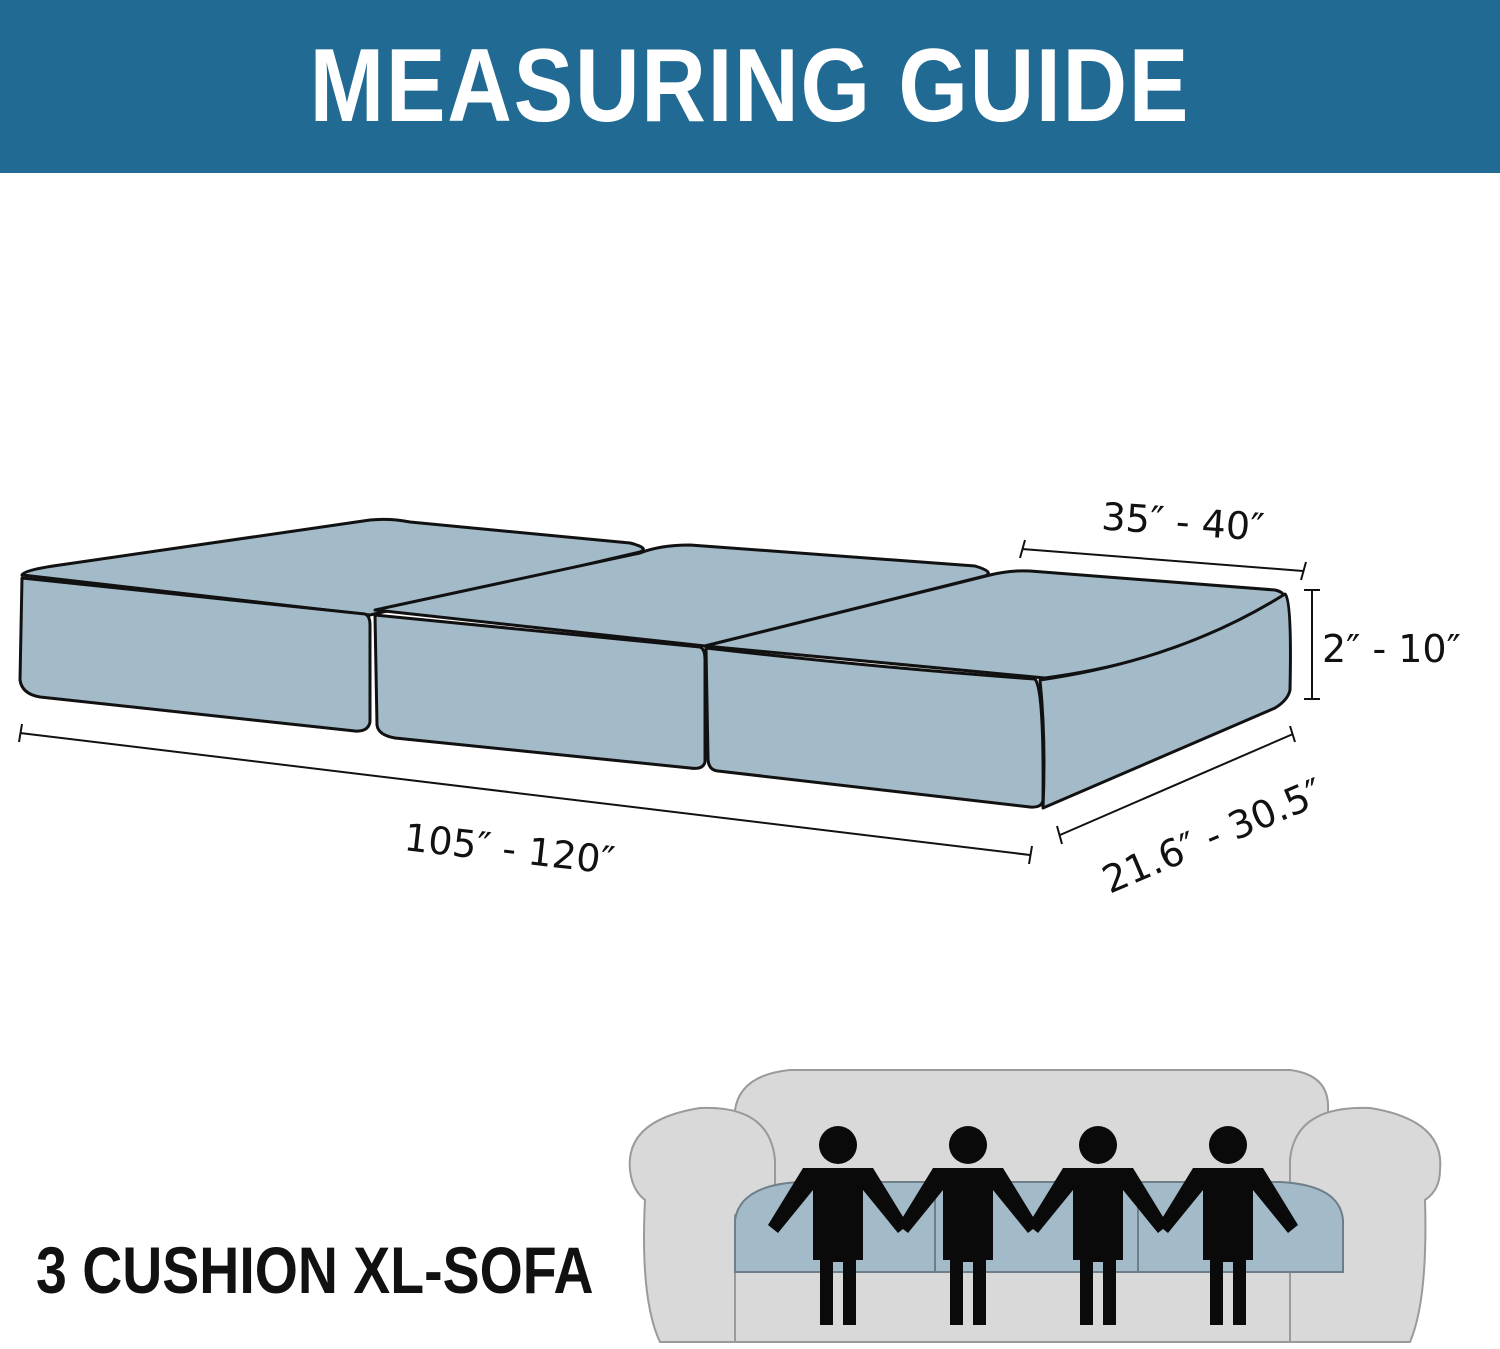 This screenshot has height=1349, width=1500. I want to click on sofa-illustration, so click(1035, 1206).